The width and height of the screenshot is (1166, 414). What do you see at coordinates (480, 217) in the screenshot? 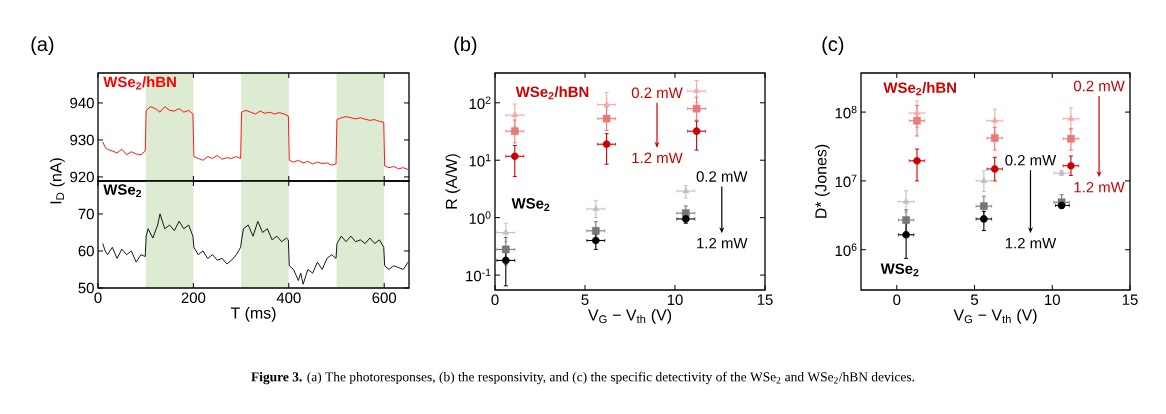
I see `y-tick-label: 10$^{0}$` at bounding box center [480, 217].